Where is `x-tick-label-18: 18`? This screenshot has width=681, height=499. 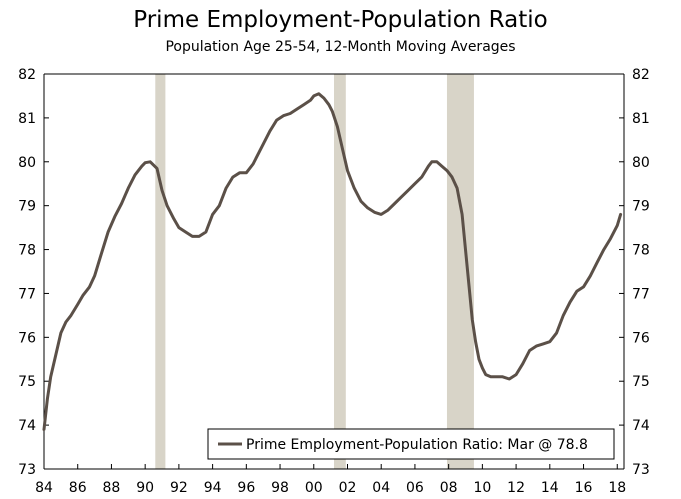 x-tick-label-18: 18 is located at coordinates (617, 488).